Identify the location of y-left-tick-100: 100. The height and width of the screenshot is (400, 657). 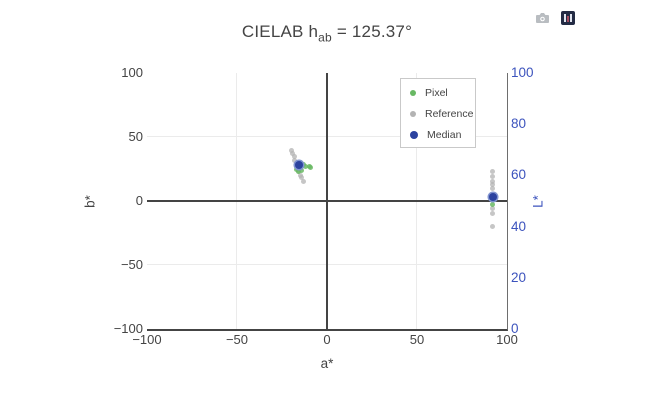
(132, 72).